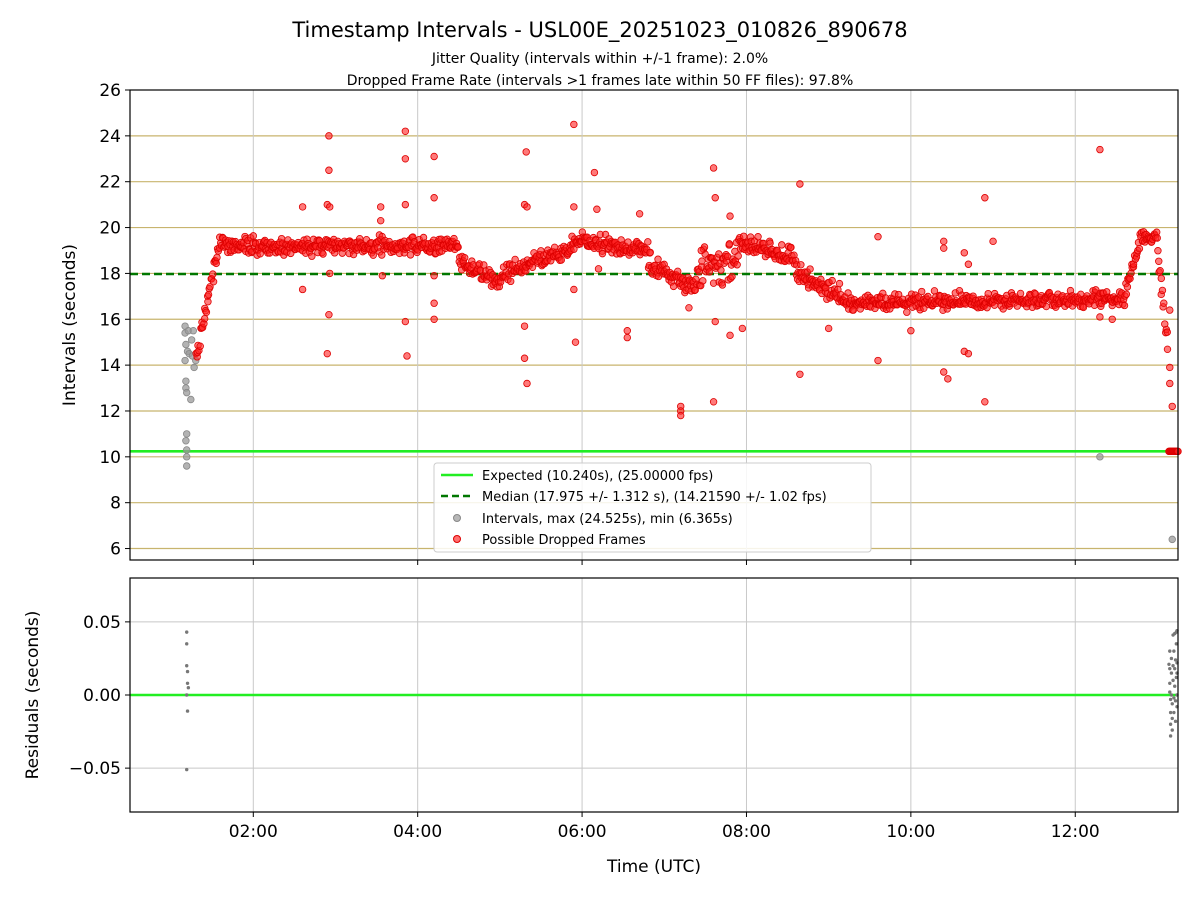 Image resolution: width=1200 pixels, height=900 pixels. I want to click on residuals-y-tick-label: −0.05, so click(95, 769).